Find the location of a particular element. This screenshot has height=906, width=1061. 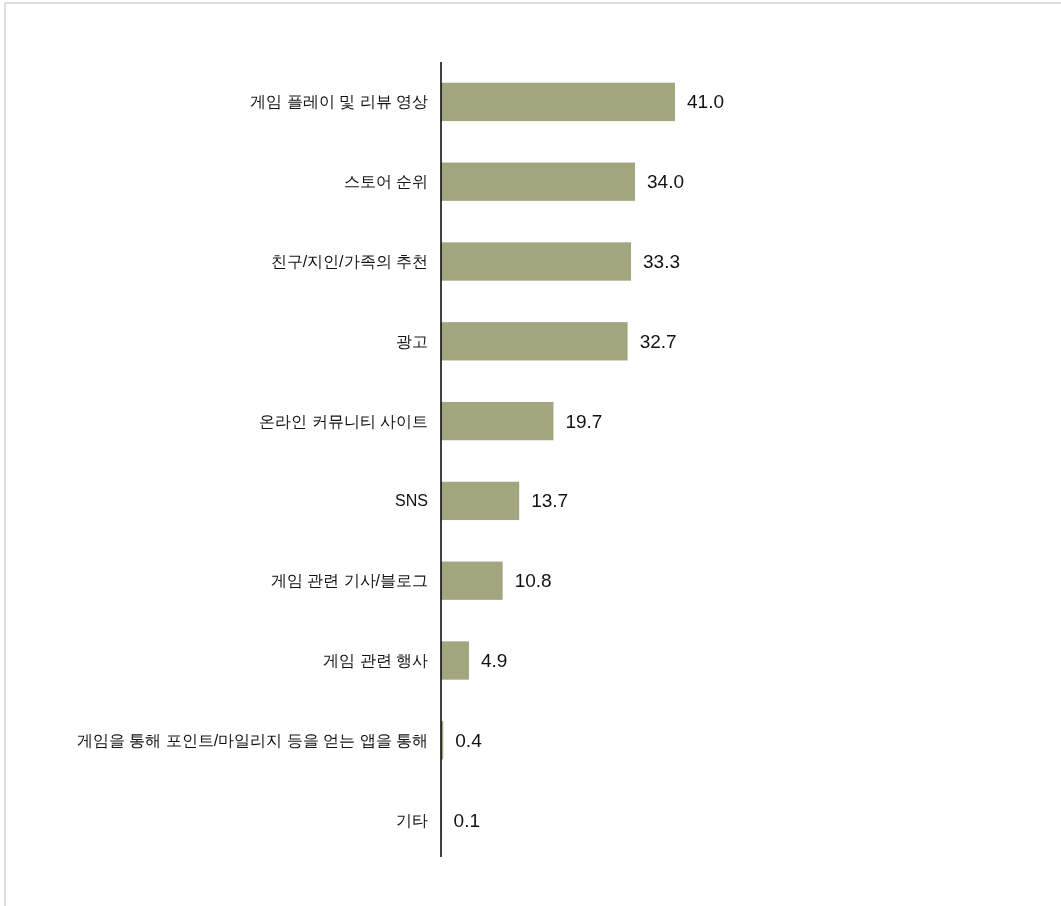

y-tick-label: 스토어 순위 is located at coordinates (385, 182).